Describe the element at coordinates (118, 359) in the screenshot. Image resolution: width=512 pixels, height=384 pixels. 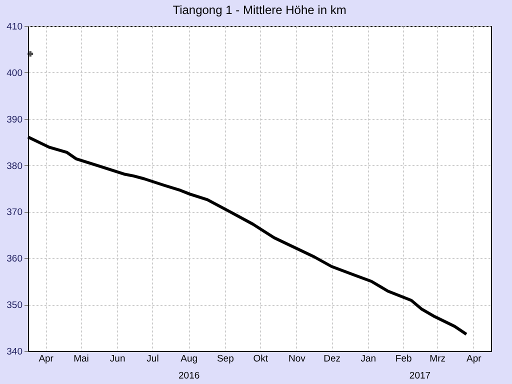
I see `x-tick-label: Jun` at that location.